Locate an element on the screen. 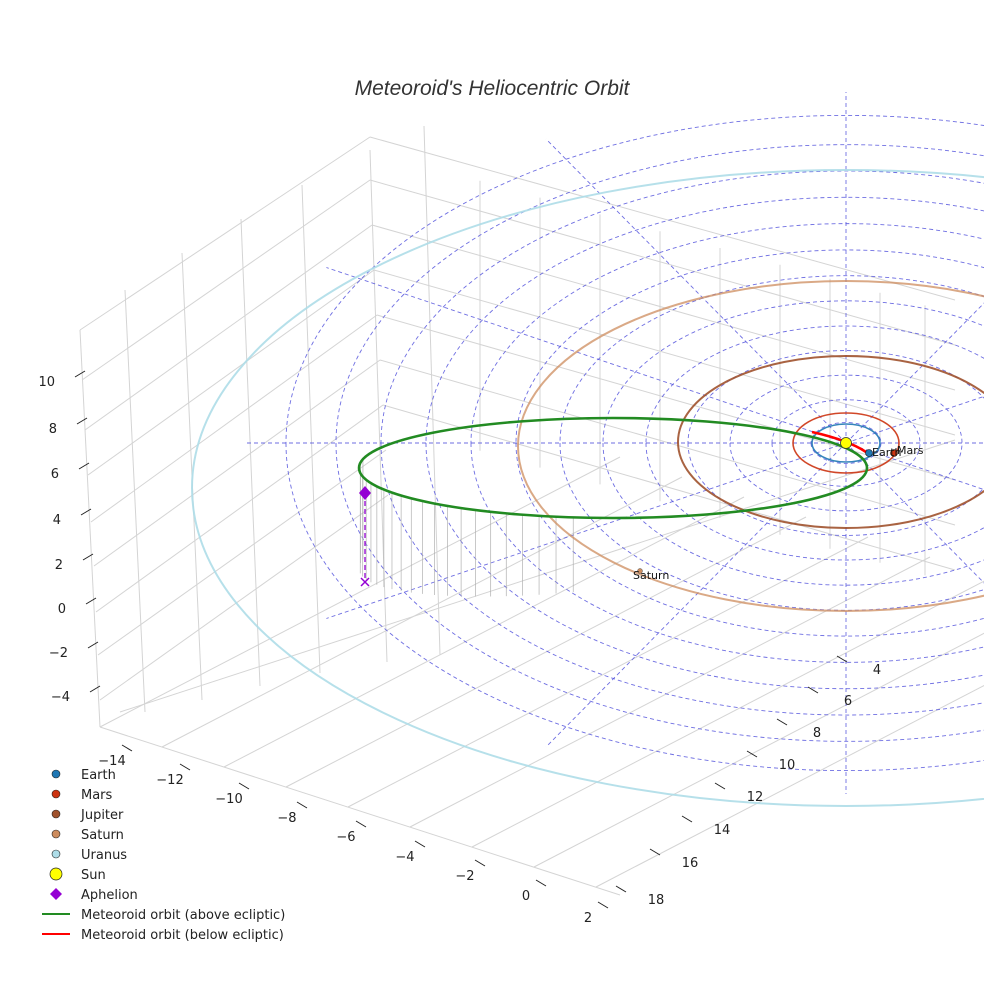 The height and width of the screenshot is (984, 984). meteoroid-orbit is located at coordinates (613, 468).